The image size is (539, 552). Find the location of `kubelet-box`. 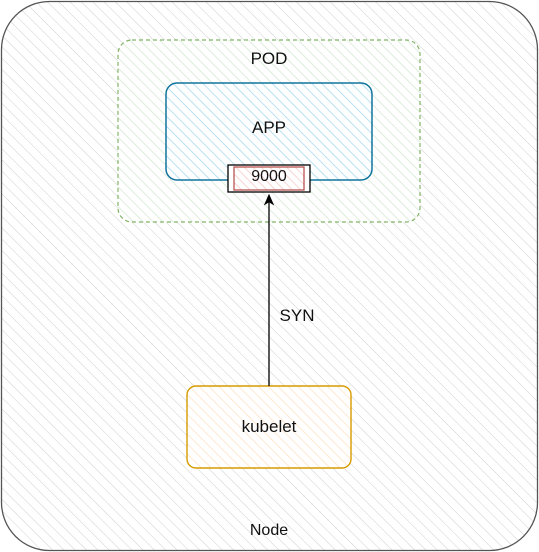

kubelet-box is located at coordinates (269, 427).